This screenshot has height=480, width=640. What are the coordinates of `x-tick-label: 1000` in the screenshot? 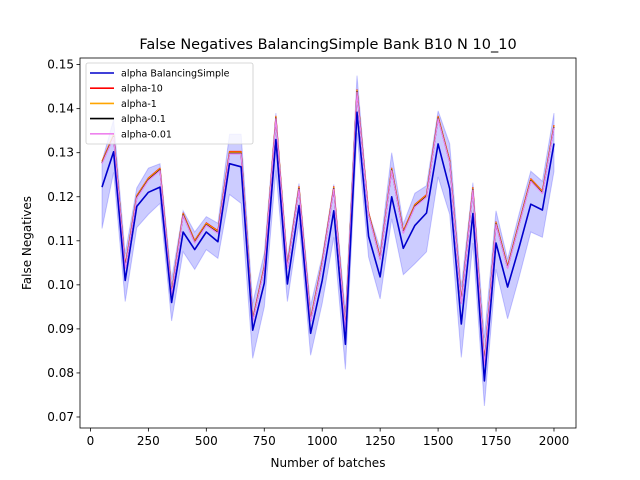 It's located at (322, 441).